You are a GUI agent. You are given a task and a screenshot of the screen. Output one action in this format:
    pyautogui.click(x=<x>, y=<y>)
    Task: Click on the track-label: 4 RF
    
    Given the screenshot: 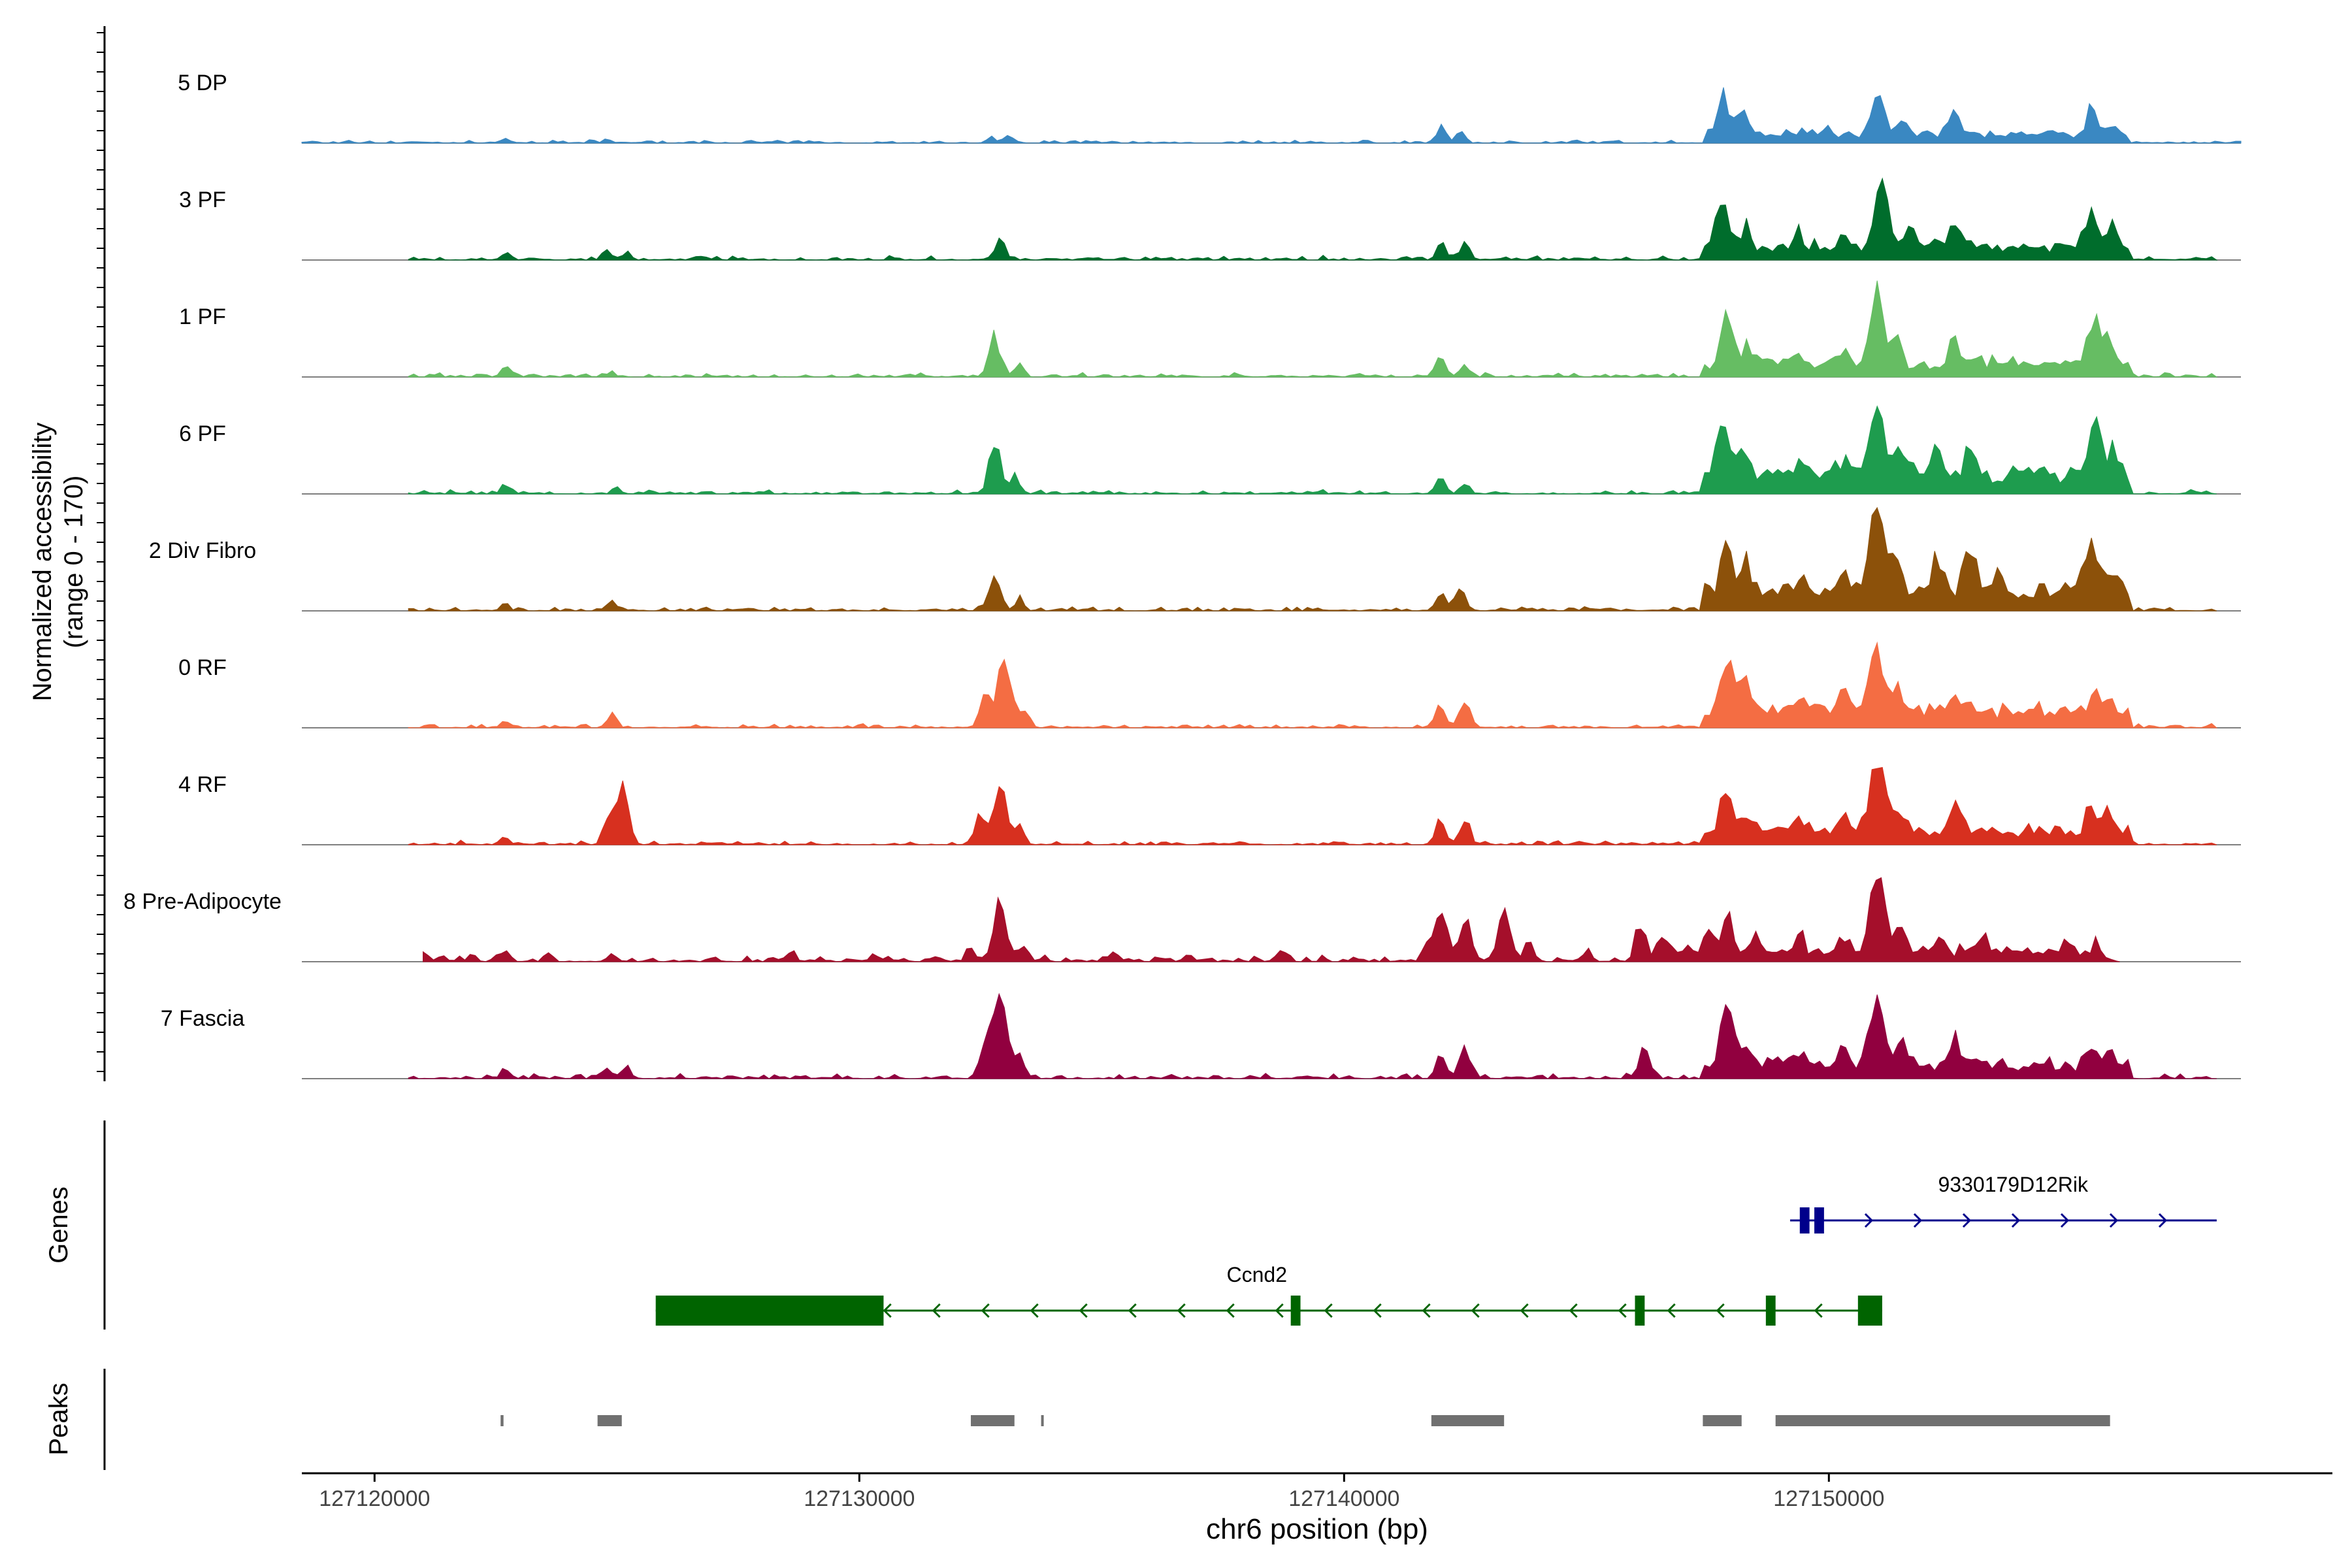 What is the action you would take?
    pyautogui.click(x=202, y=784)
    